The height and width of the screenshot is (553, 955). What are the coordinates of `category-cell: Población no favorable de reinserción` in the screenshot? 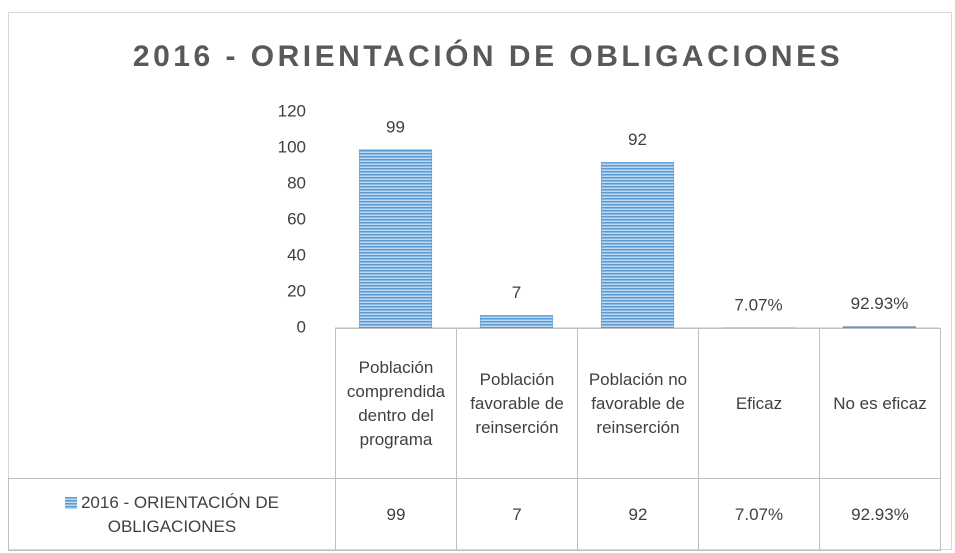 It's located at (638, 403).